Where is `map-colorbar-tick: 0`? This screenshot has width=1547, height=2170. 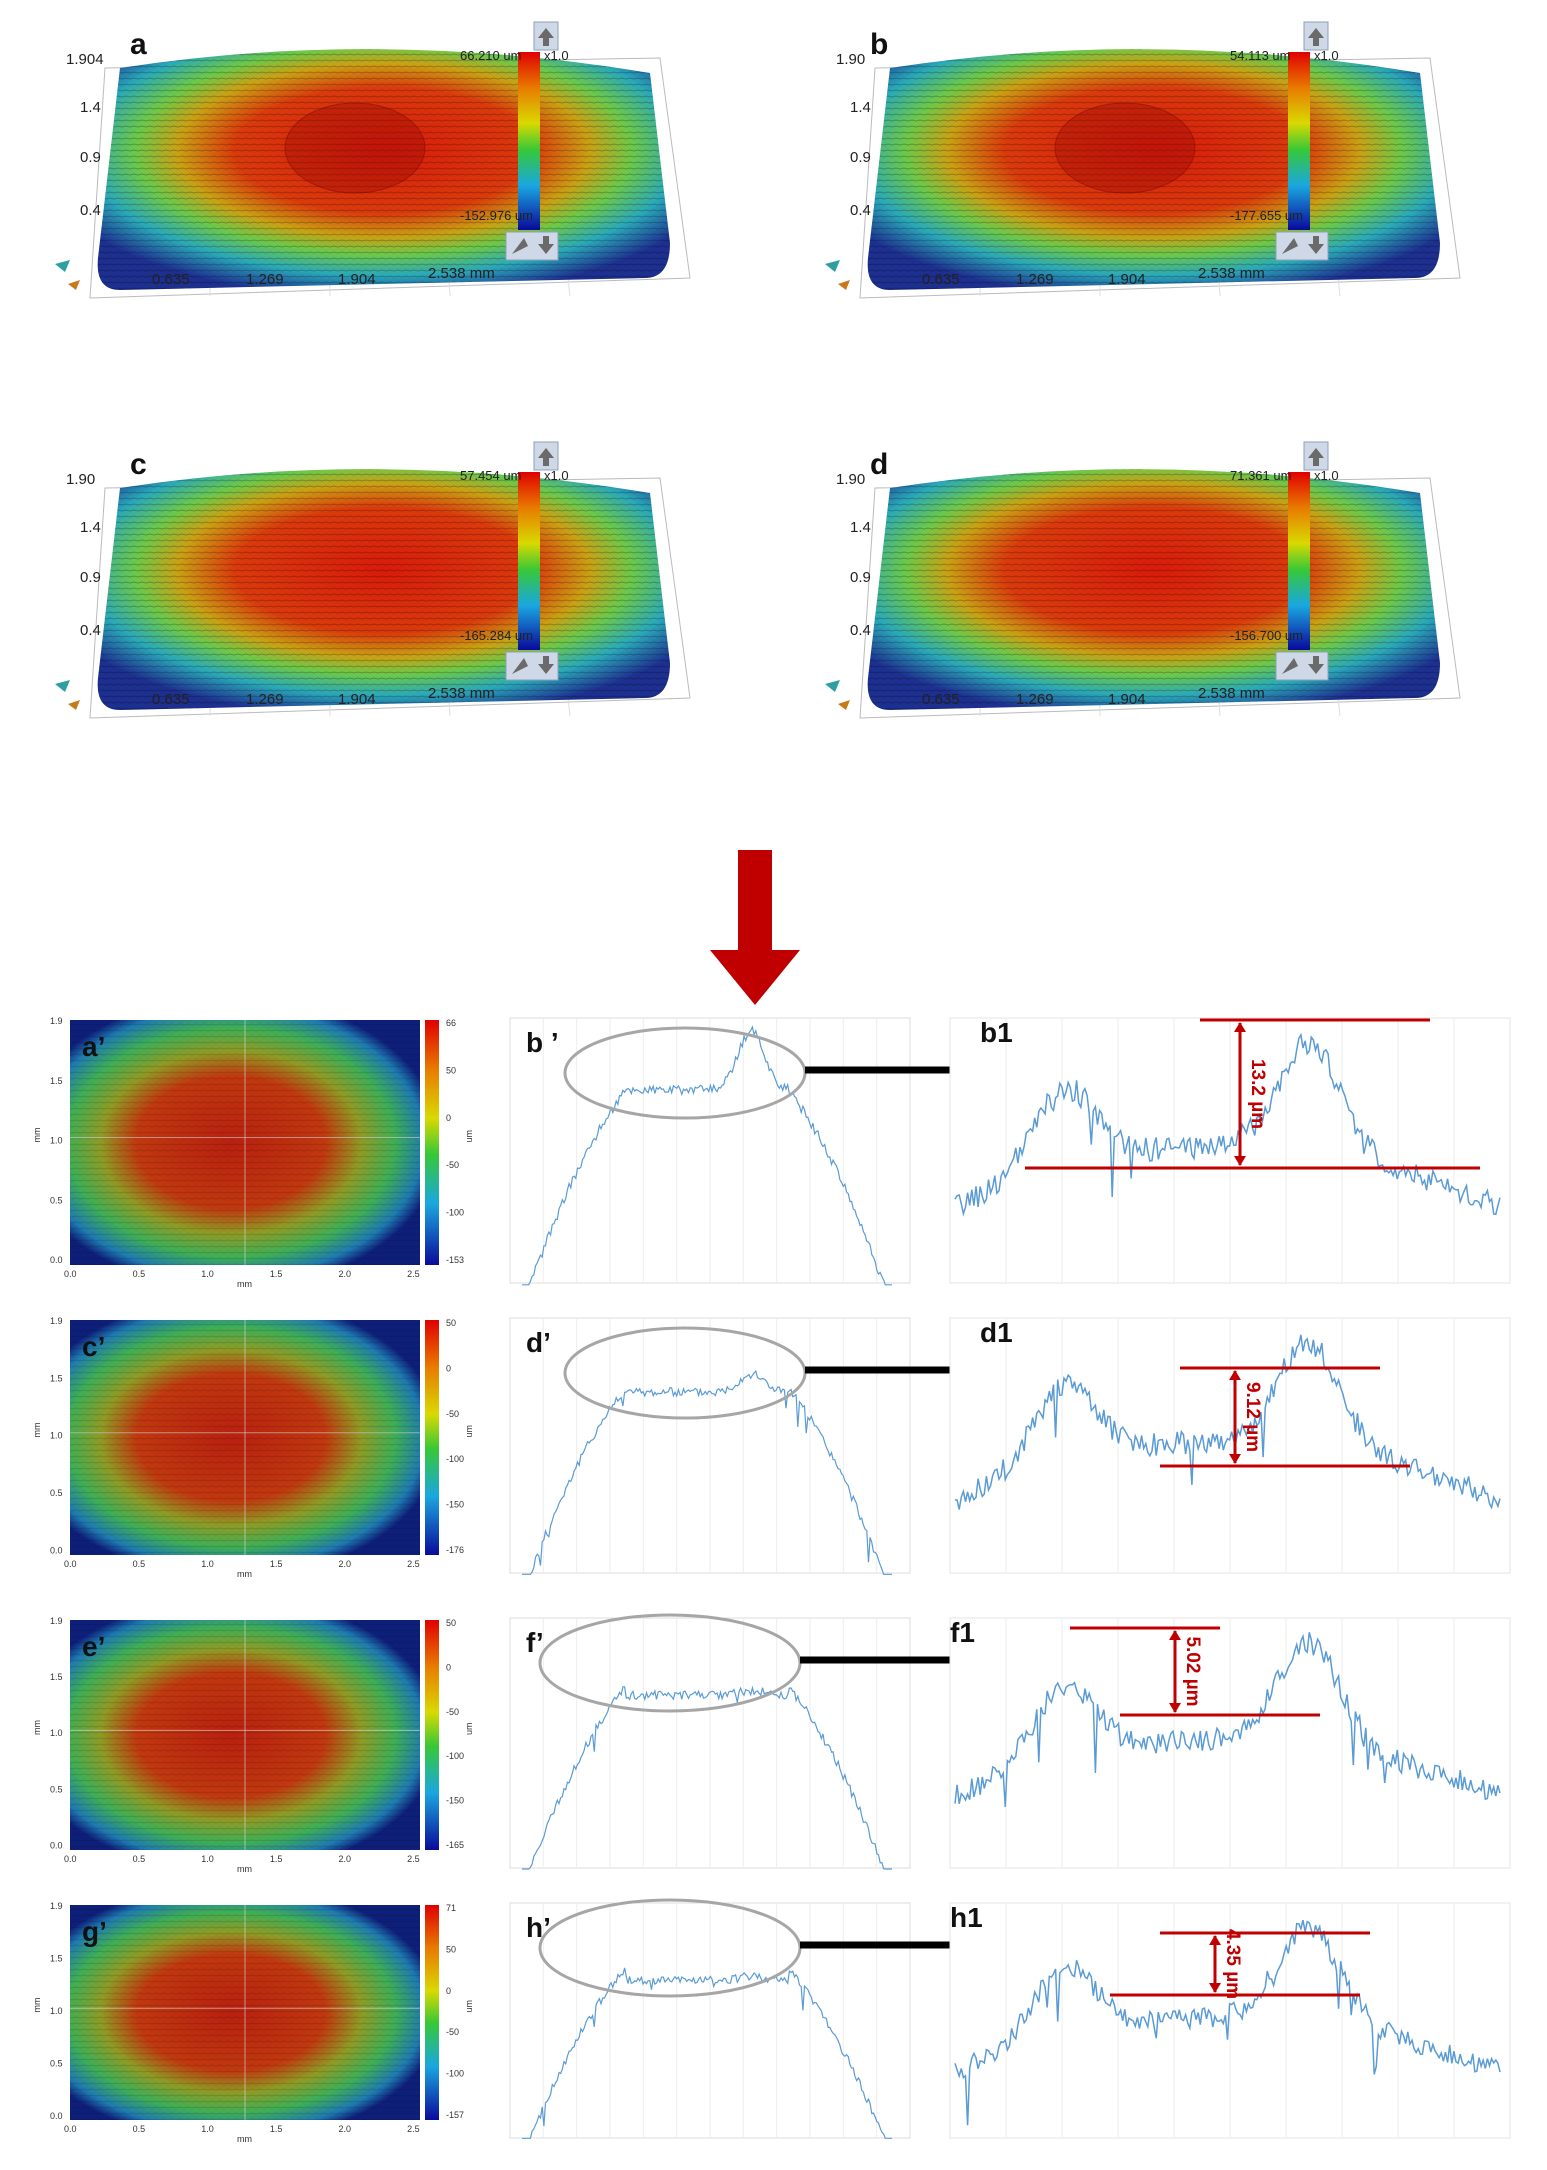 map-colorbar-tick: 0 is located at coordinates (448, 1991).